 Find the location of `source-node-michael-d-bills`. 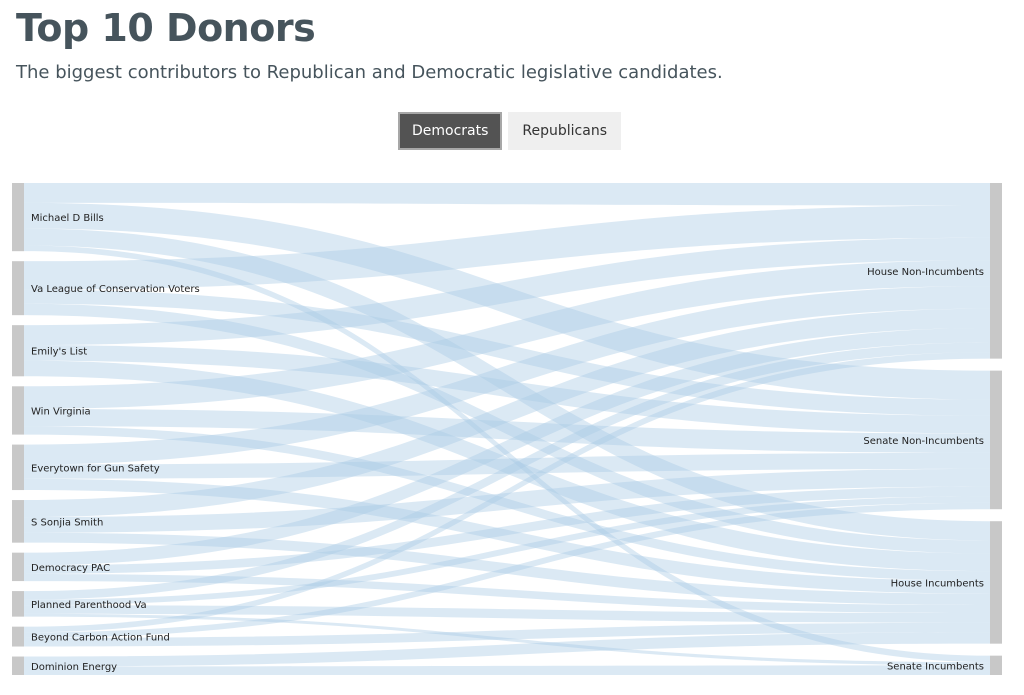

source-node-michael-d-bills is located at coordinates (18, 217).